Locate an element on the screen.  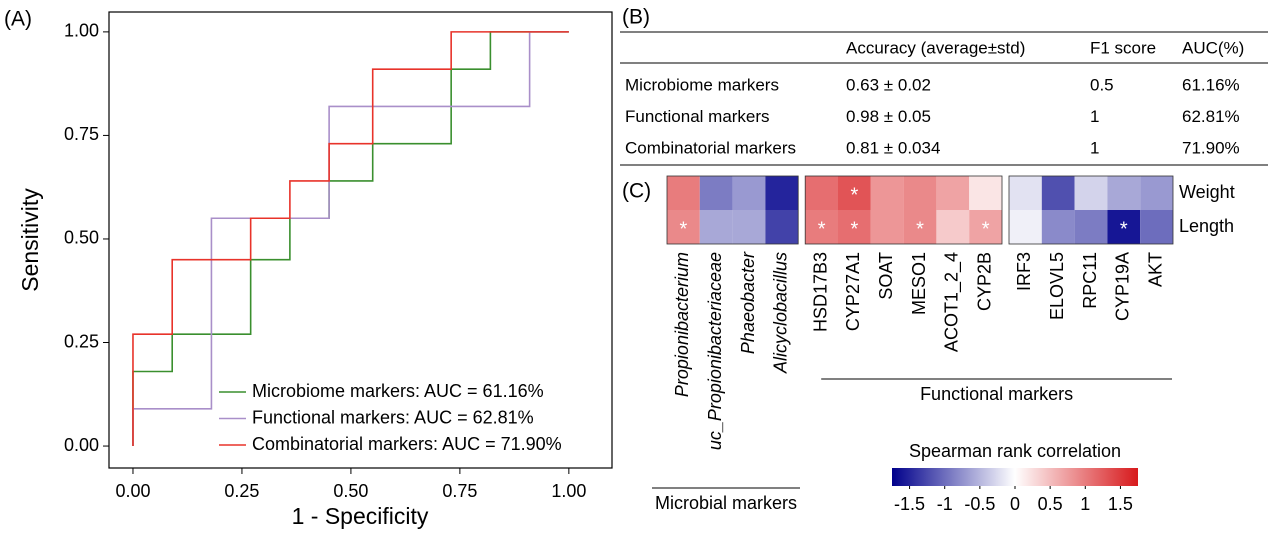
table-cell: 0.81 ± 0.034 is located at coordinates (893, 147).